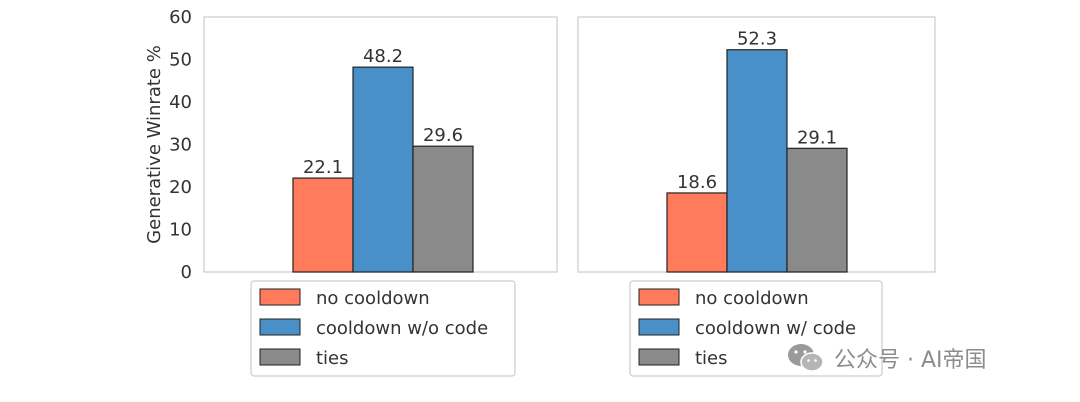 The width and height of the screenshot is (1080, 402). I want to click on wechat-icon, so click(806, 358).